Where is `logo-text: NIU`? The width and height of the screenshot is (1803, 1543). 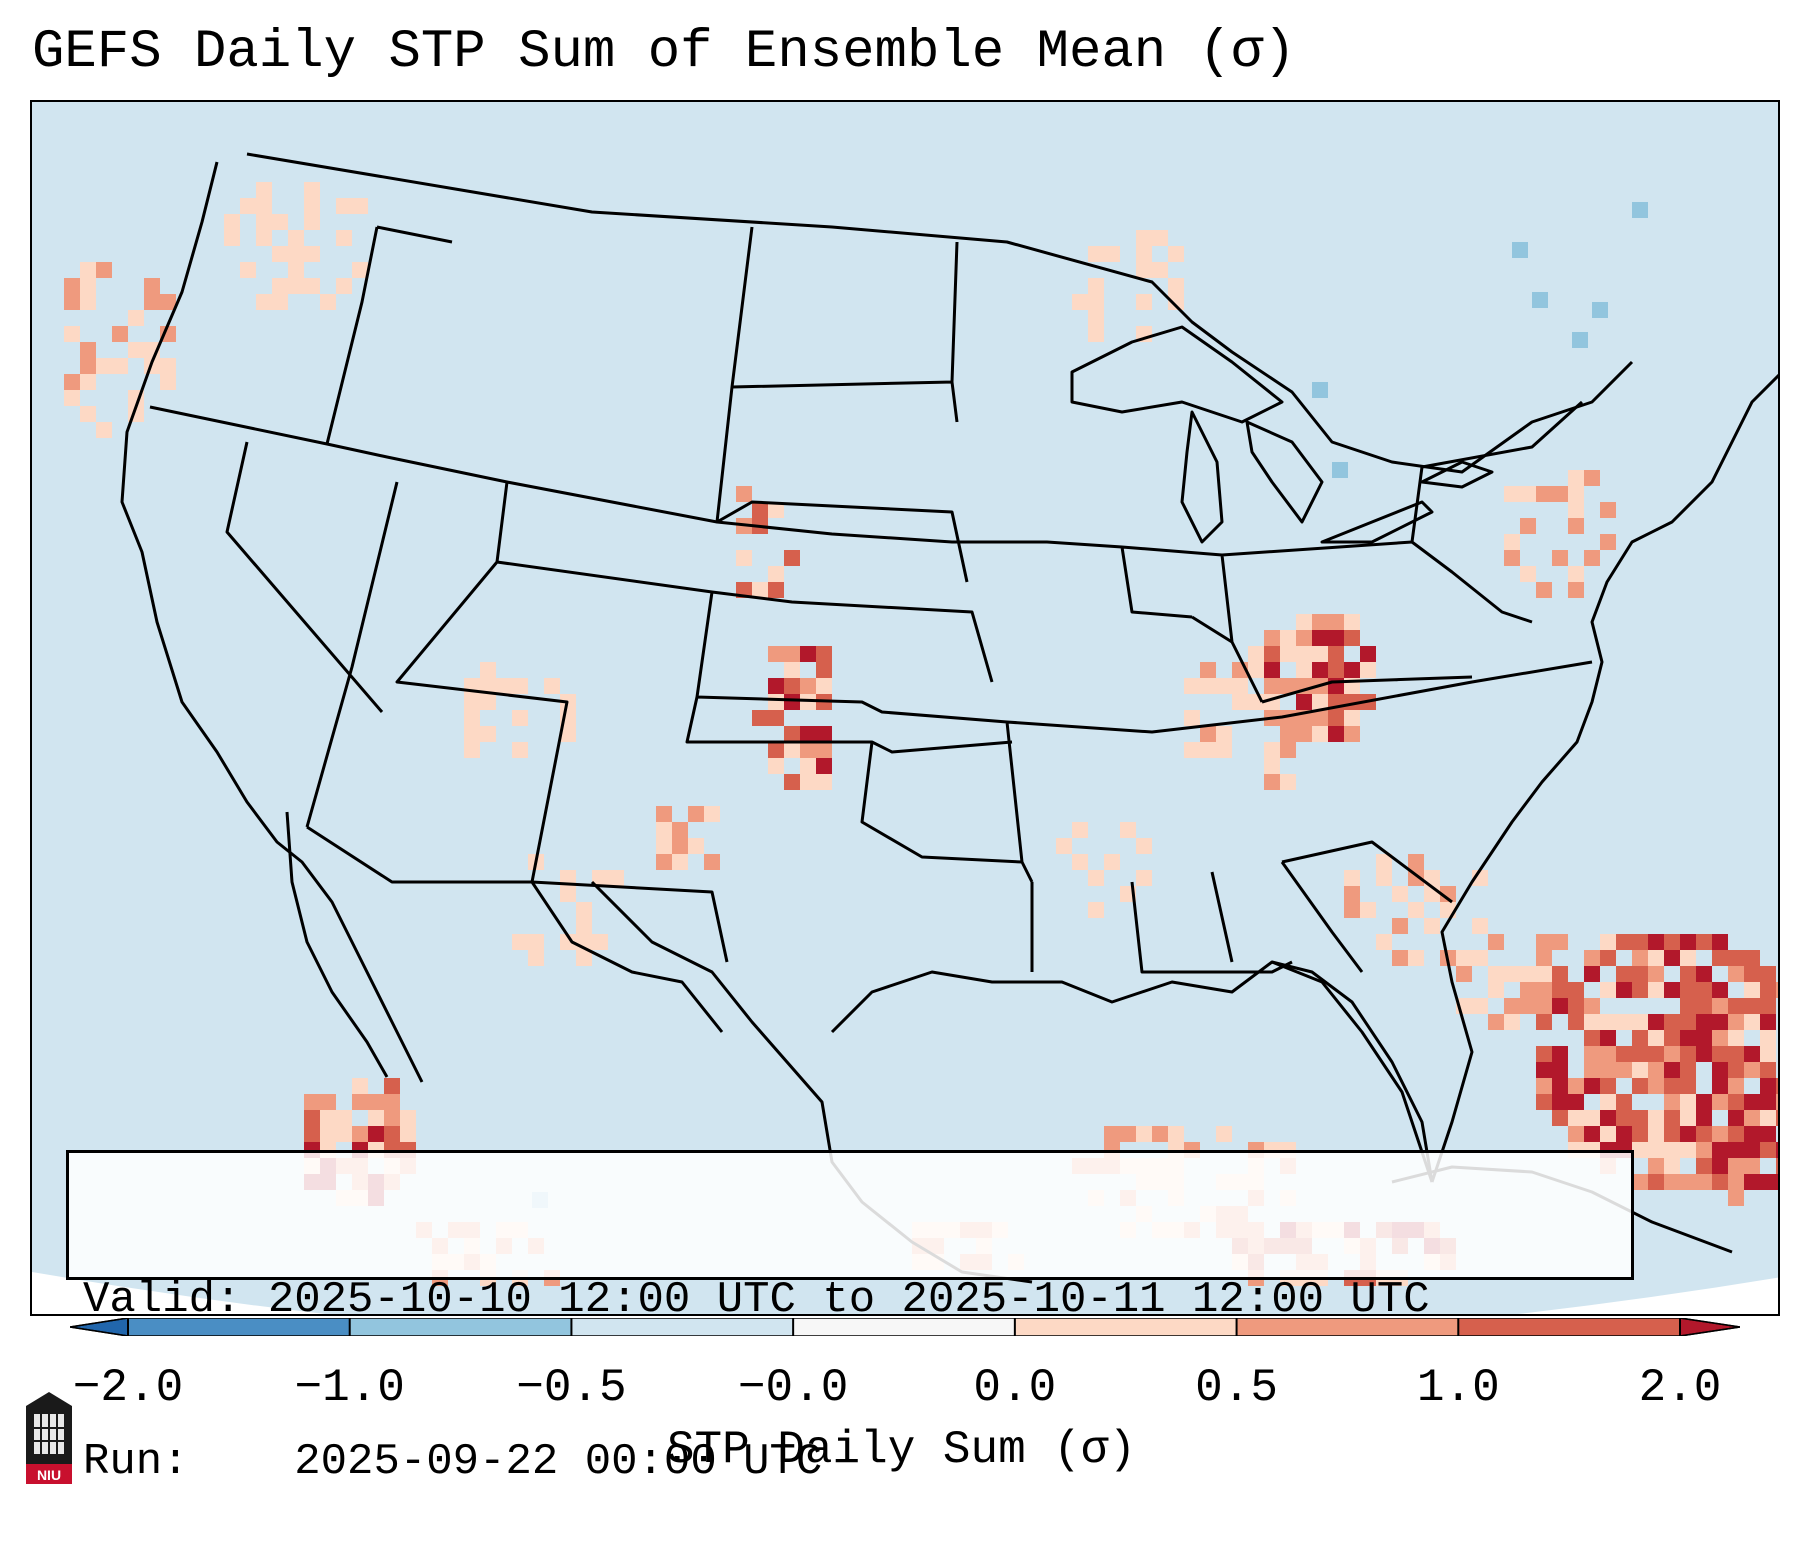 logo-text: NIU is located at coordinates (49, 1475).